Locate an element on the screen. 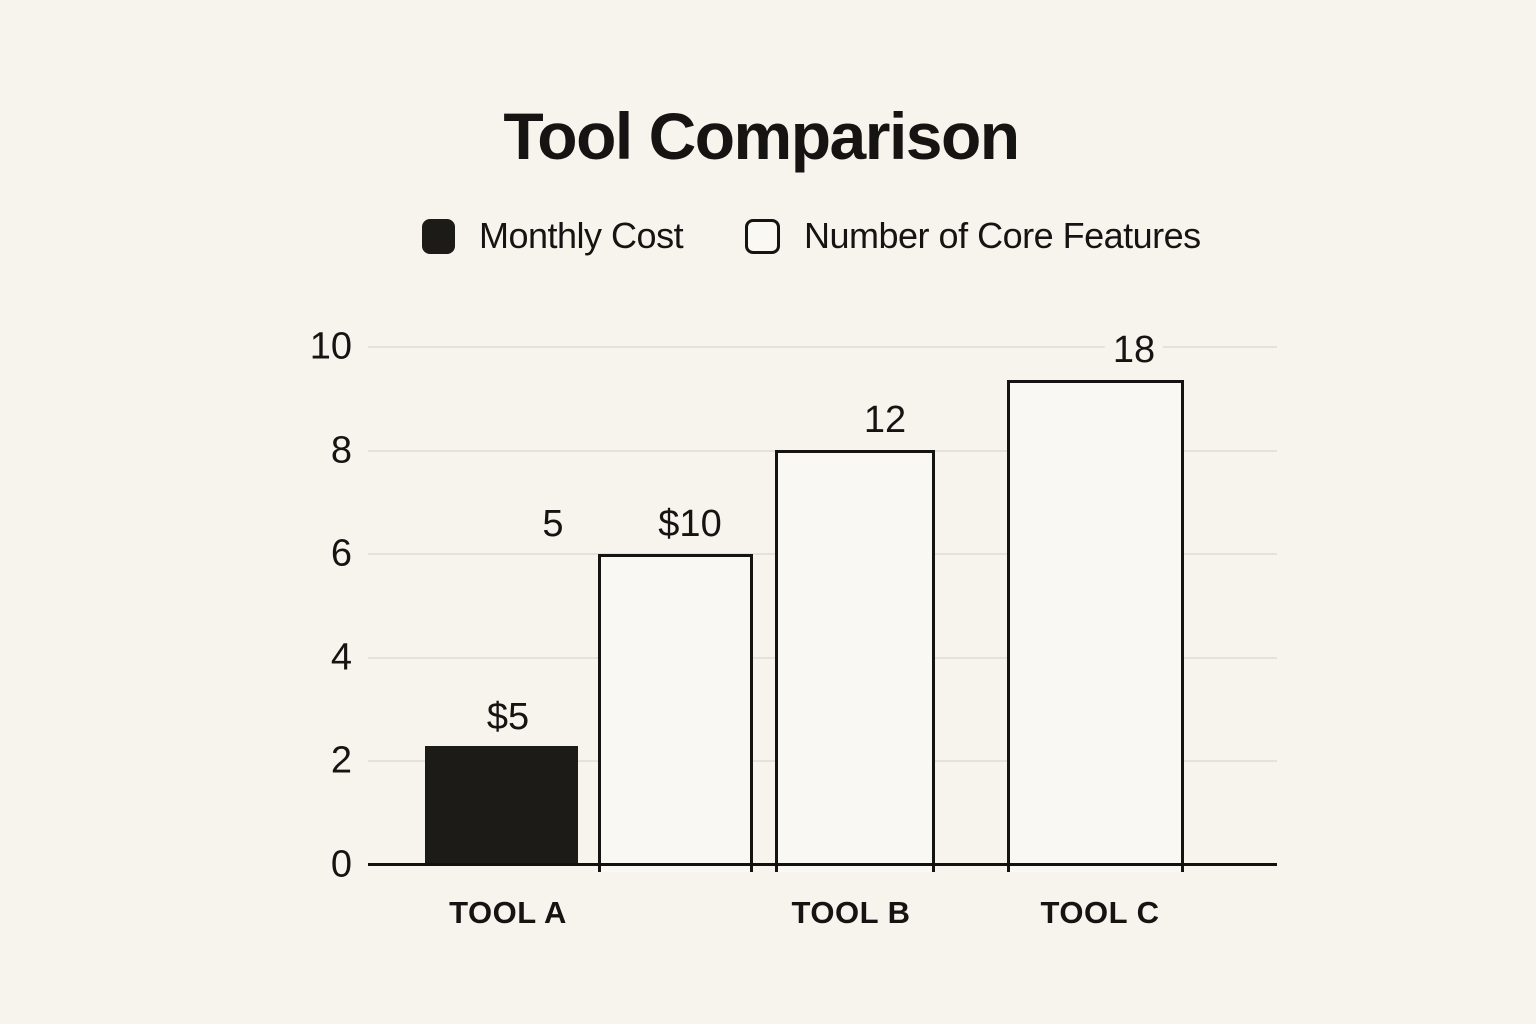 This screenshot has height=1024, width=1536. legend-swatch-monthly-cost-icon is located at coordinates (438, 236).